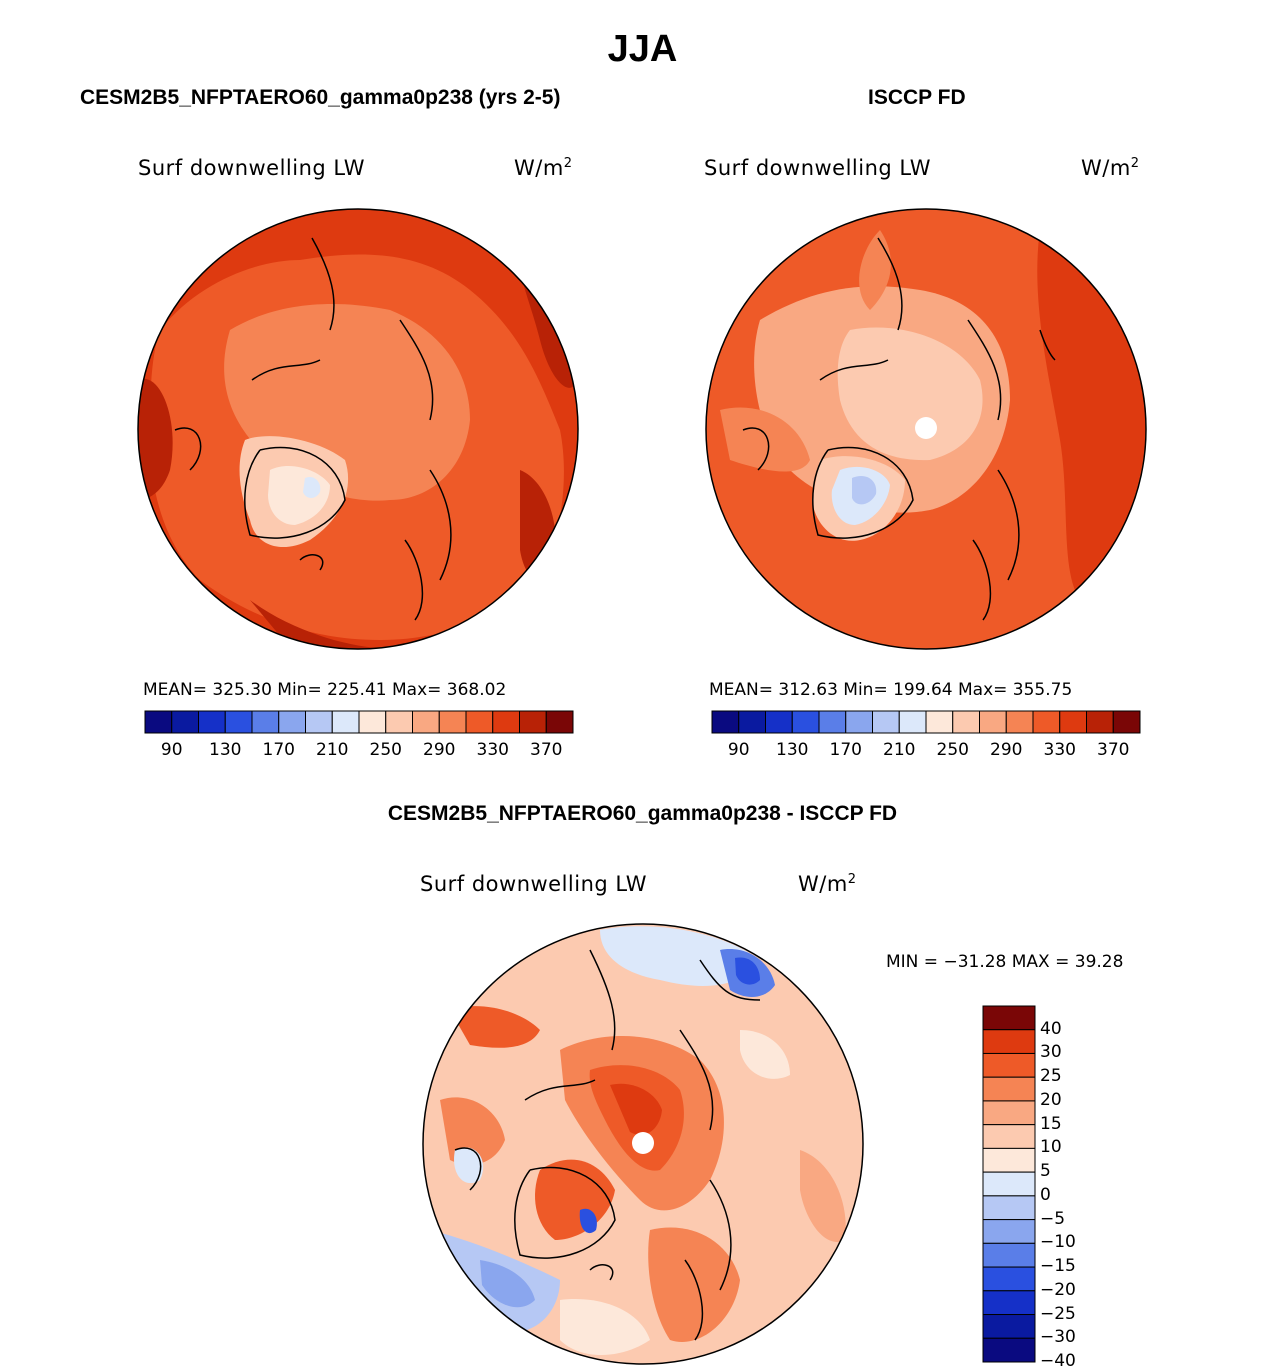 This screenshot has width=1285, height=1372. I want to click on diff-colorbar, so click(1009, 1184).